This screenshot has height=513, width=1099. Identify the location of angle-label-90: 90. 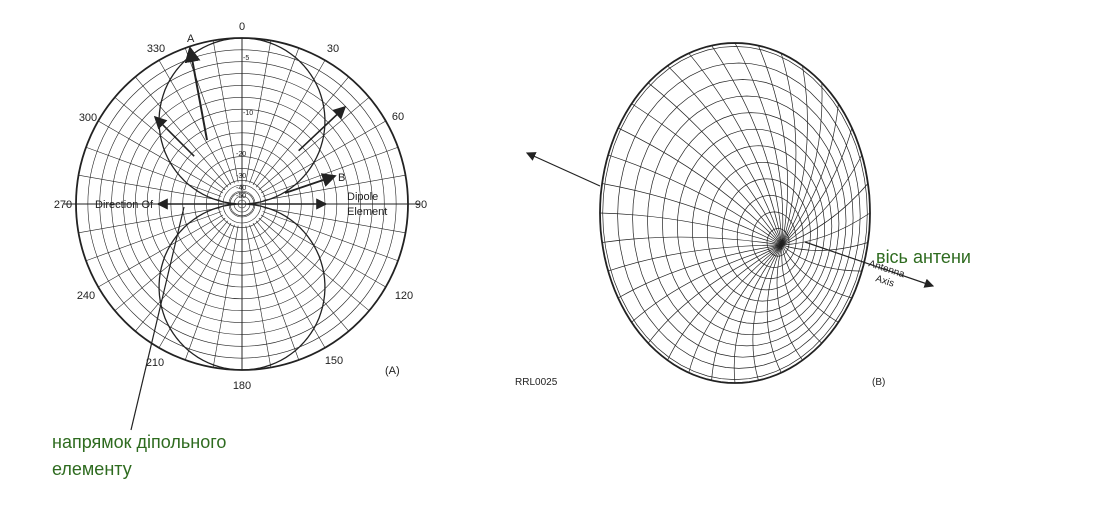
(421, 205).